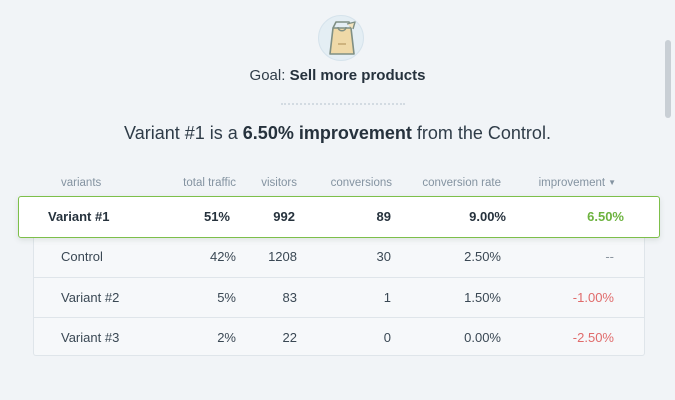  What do you see at coordinates (279, 183) in the screenshot?
I see `column-header-visitors: visitors` at bounding box center [279, 183].